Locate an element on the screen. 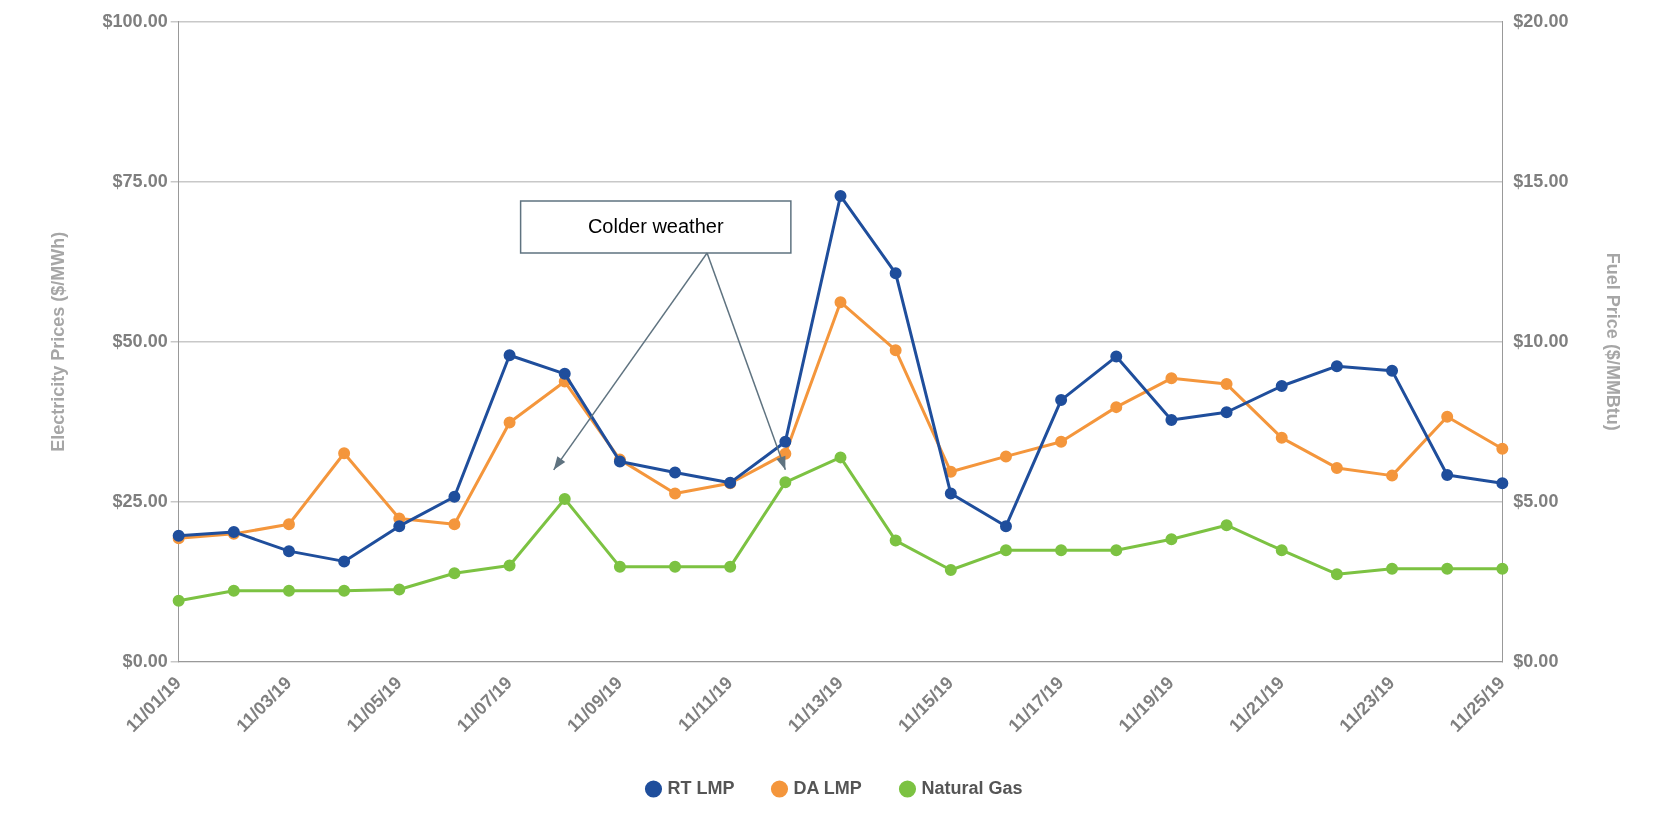  y2-tick-label: $20.00 is located at coordinates (1541, 20).